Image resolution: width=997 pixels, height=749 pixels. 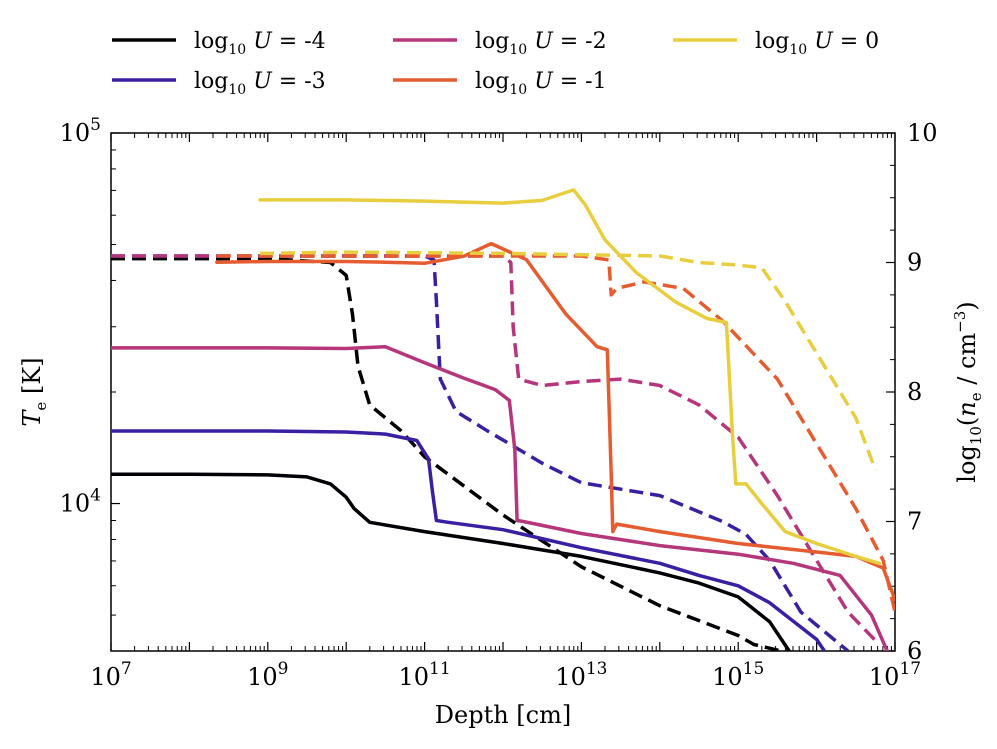 I want to click on y-right-tick-label: 8, so click(x=914, y=392).